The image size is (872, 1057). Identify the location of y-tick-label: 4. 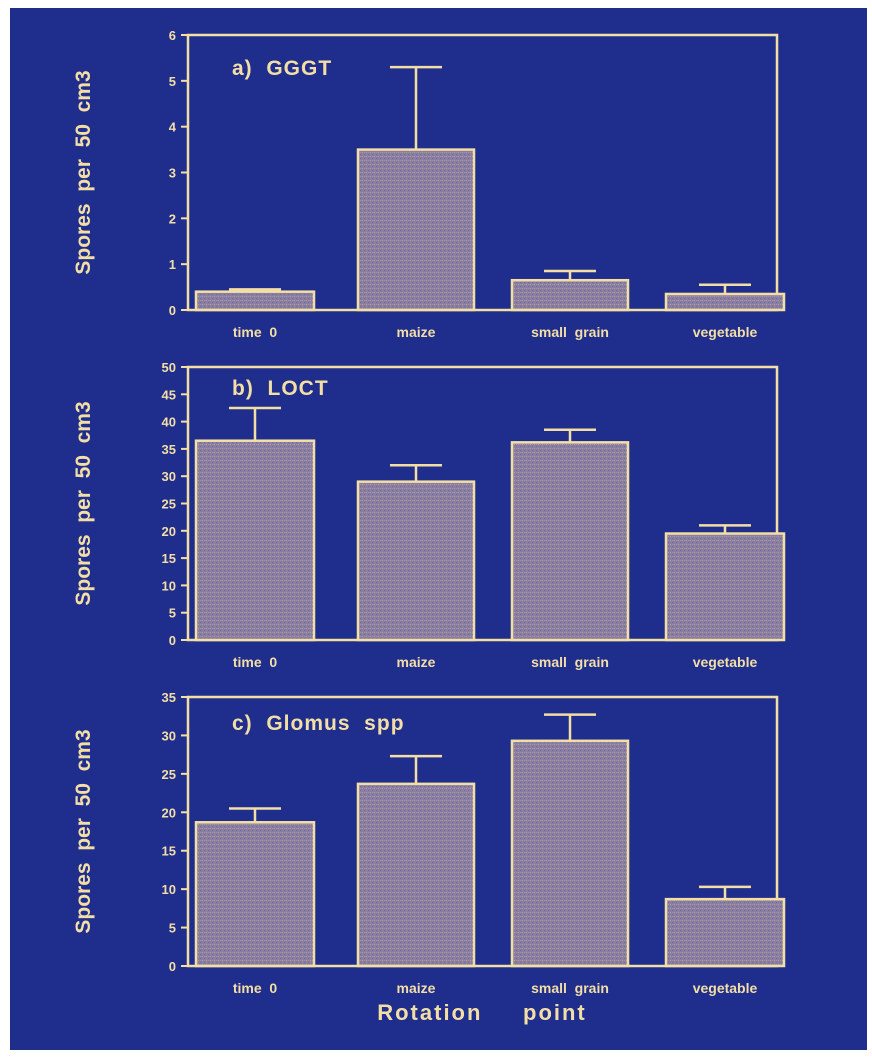
(173, 127).